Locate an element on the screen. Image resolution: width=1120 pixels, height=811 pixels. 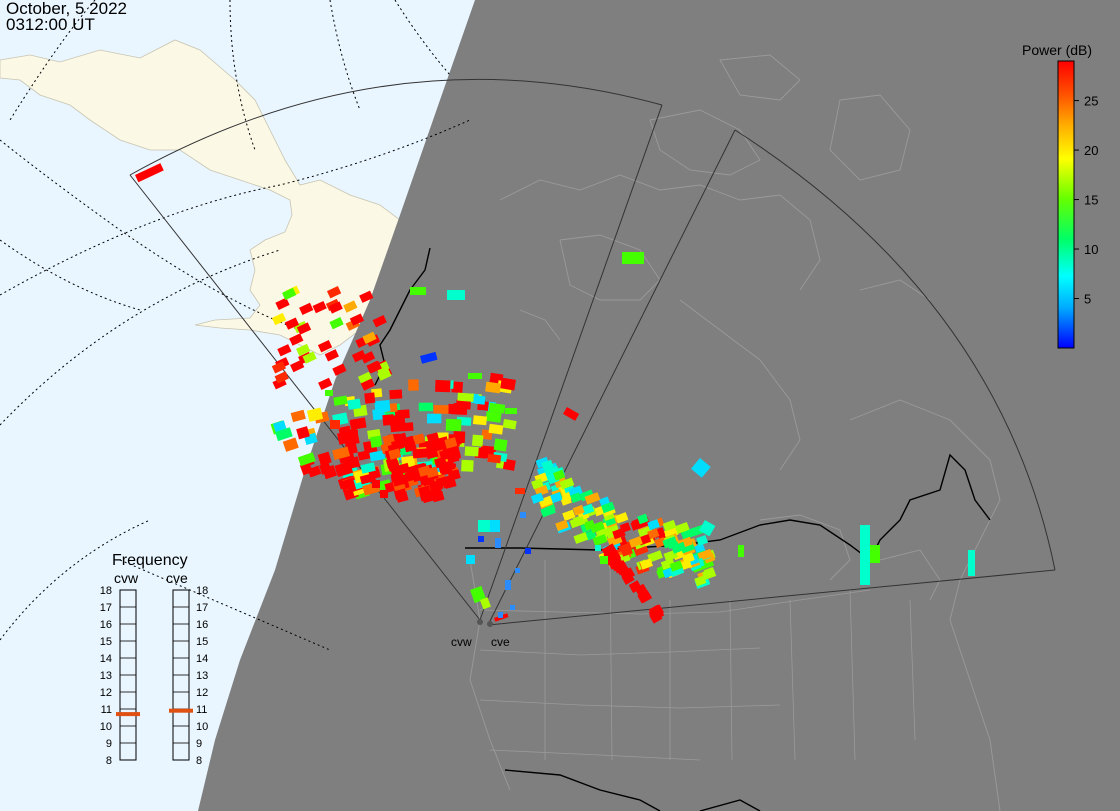
frequency-scale-label: 12 is located at coordinates (202, 693).